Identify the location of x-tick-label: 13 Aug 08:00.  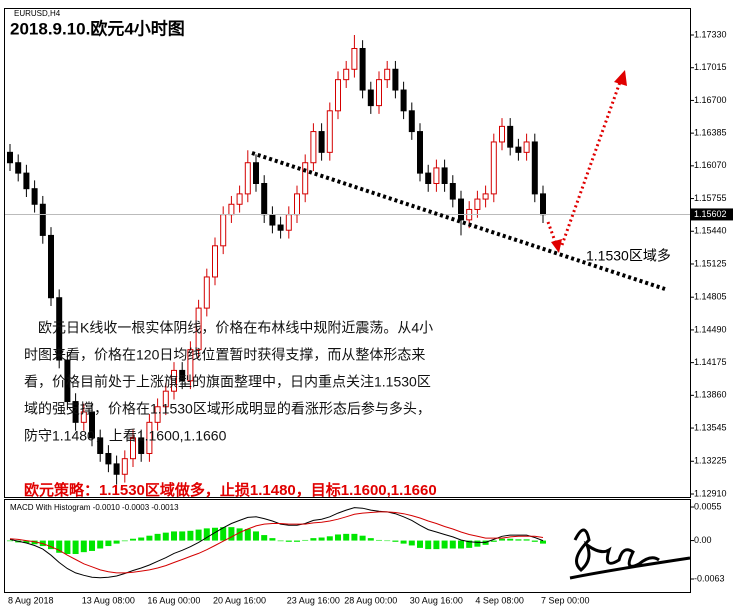
(108, 600).